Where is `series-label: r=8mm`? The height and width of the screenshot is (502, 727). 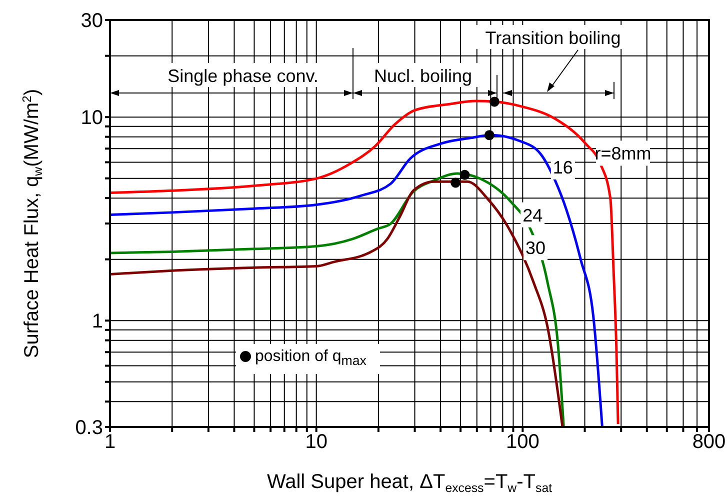 series-label: r=8mm is located at coordinates (623, 154).